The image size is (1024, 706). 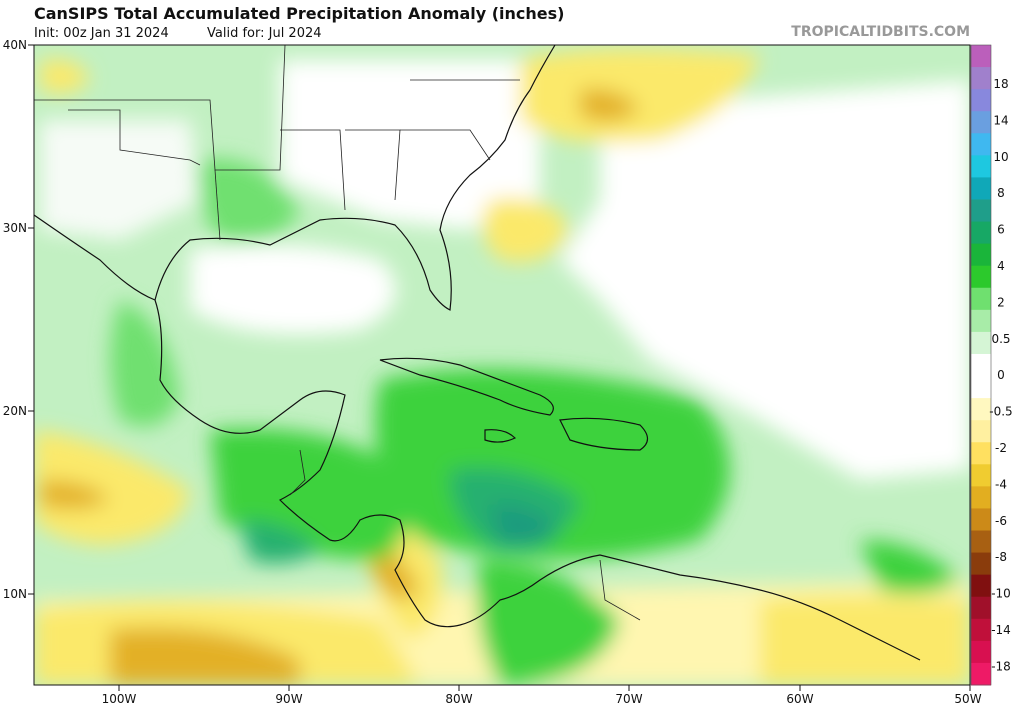 I want to click on source-watermark: TROPICALTIDBITS.COM, so click(x=880, y=32).